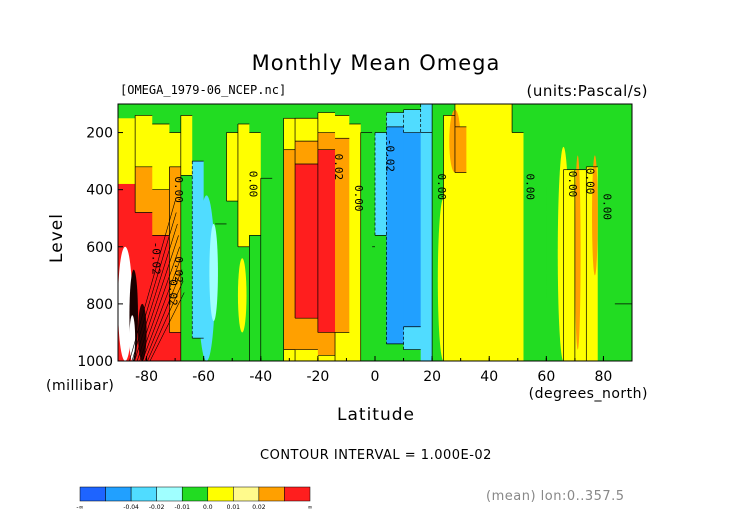  What do you see at coordinates (259, 507) in the screenshot?
I see `legend-label: 0.02` at bounding box center [259, 507].